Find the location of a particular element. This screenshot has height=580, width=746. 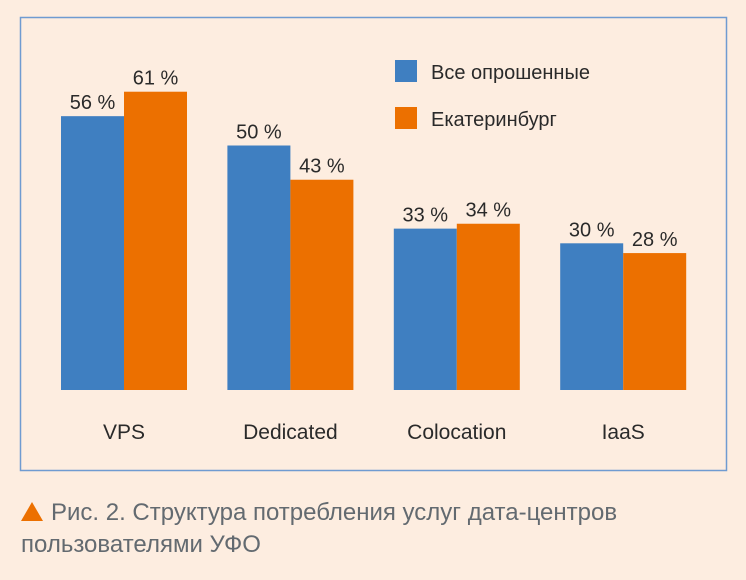

legend-label: Все опрошенные is located at coordinates (510, 73).